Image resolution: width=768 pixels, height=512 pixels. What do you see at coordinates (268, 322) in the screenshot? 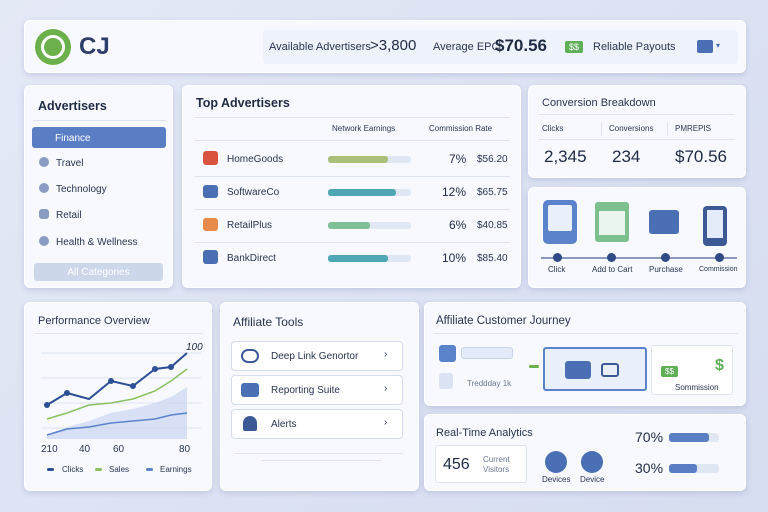
I see `panel-title: Affiliate Tools` at bounding box center [268, 322].